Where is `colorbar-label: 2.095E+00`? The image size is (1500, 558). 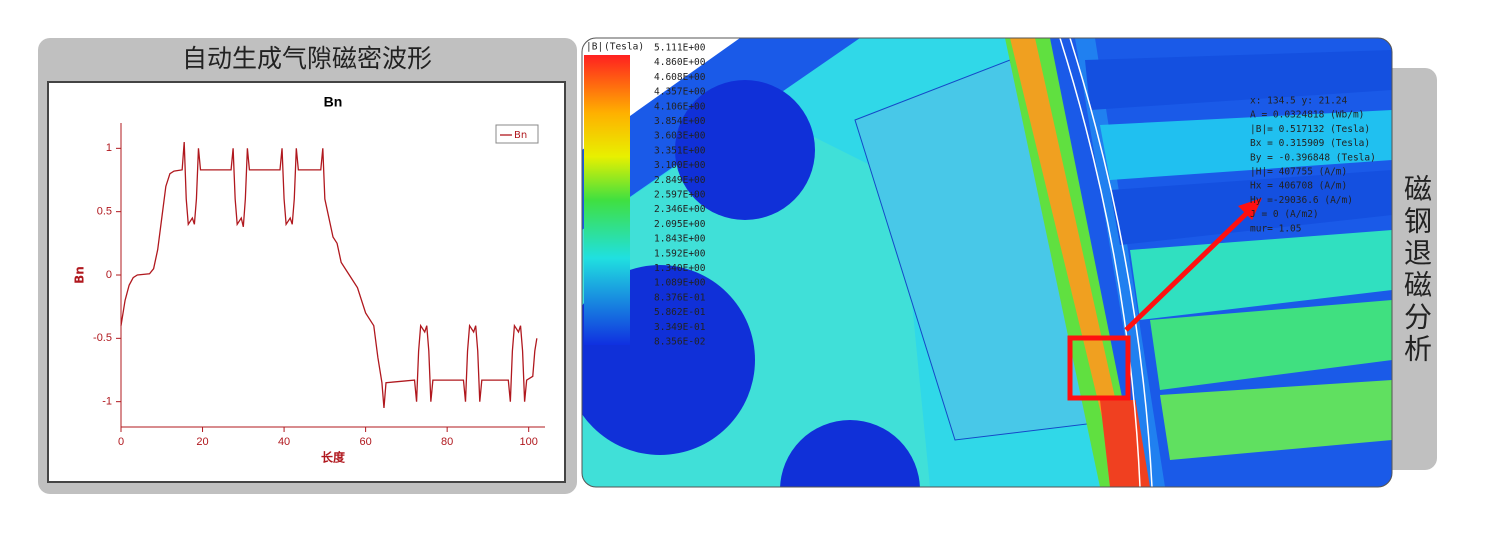
colorbar-label: 2.095E+00 is located at coordinates (680, 224).